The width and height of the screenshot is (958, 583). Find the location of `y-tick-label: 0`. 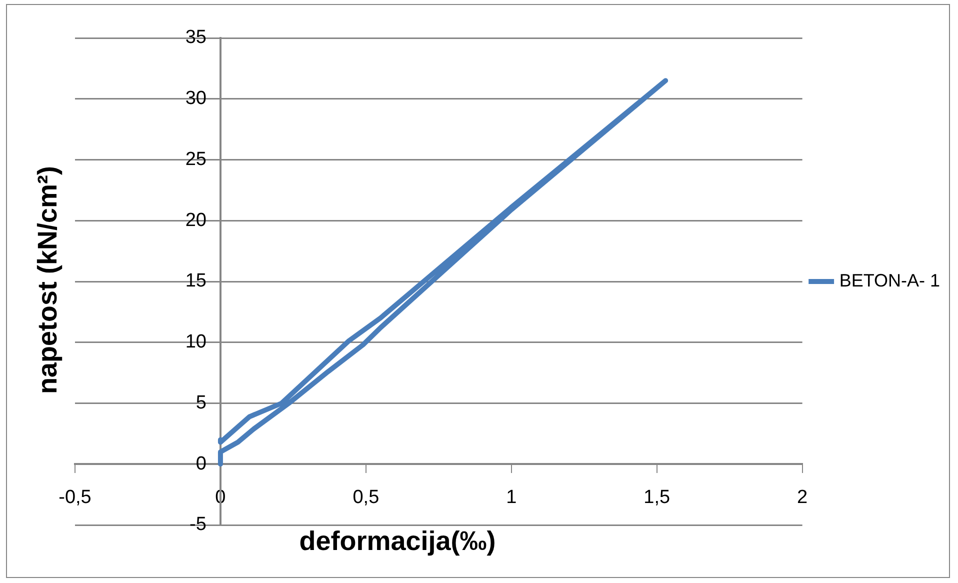

y-tick-label: 0 is located at coordinates (201, 463).